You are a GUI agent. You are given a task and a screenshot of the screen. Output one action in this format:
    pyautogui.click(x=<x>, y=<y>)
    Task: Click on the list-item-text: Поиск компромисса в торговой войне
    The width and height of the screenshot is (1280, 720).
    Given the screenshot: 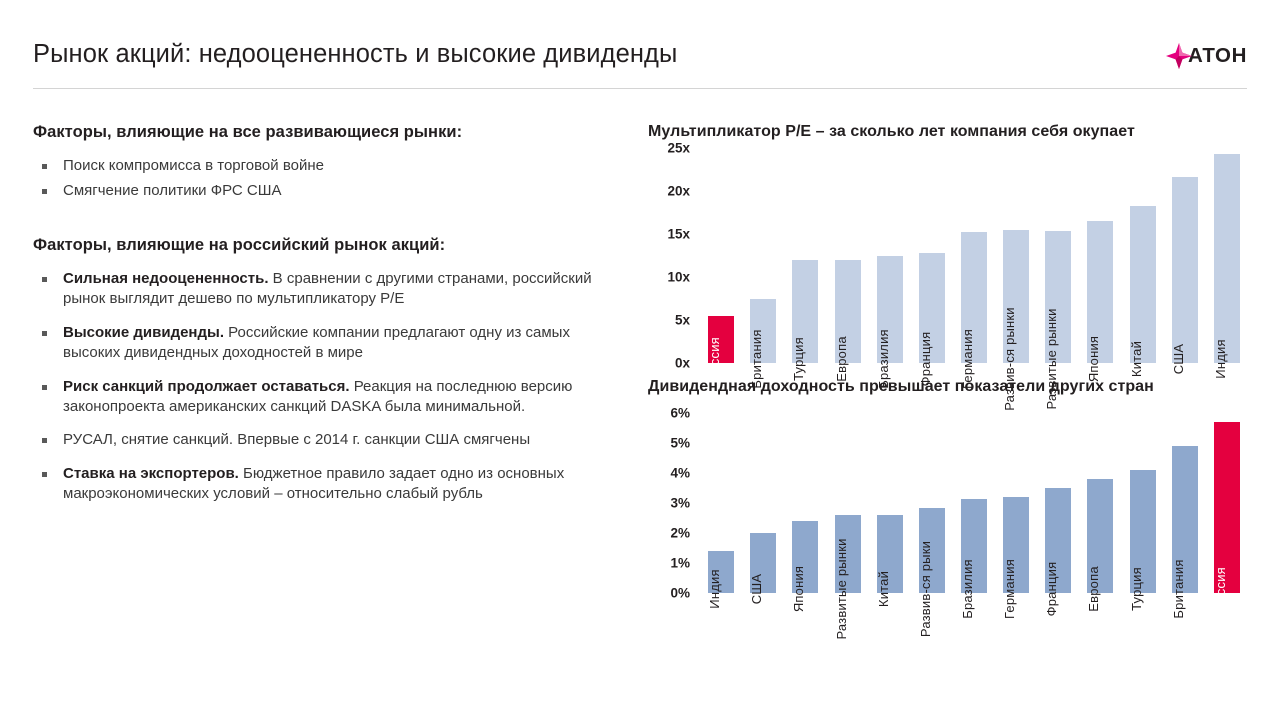 What is the action you would take?
    pyautogui.click(x=193, y=165)
    